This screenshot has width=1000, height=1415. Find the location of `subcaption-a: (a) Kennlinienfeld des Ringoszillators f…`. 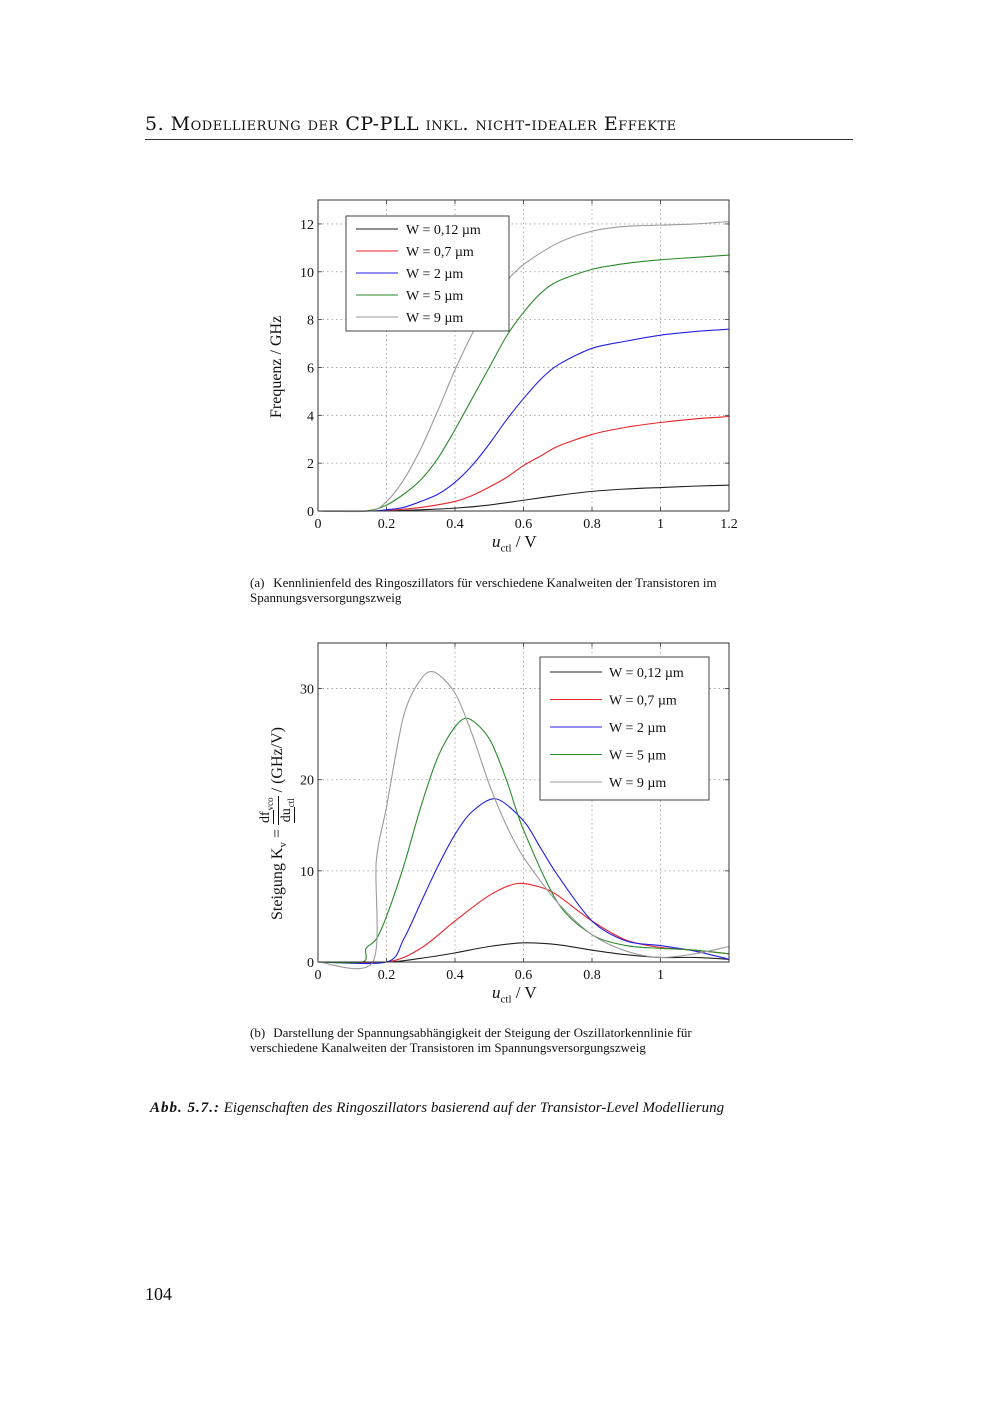

subcaption-a: (a) Kennlinienfeld des Ringoszillators f… is located at coordinates (500, 590).